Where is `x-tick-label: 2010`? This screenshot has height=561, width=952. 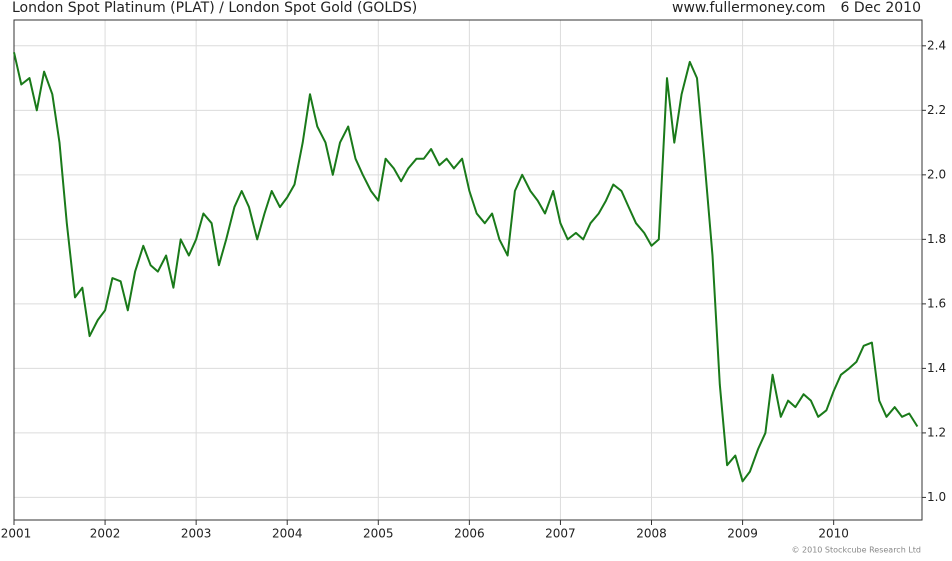 x-tick-label: 2010 is located at coordinates (833, 534).